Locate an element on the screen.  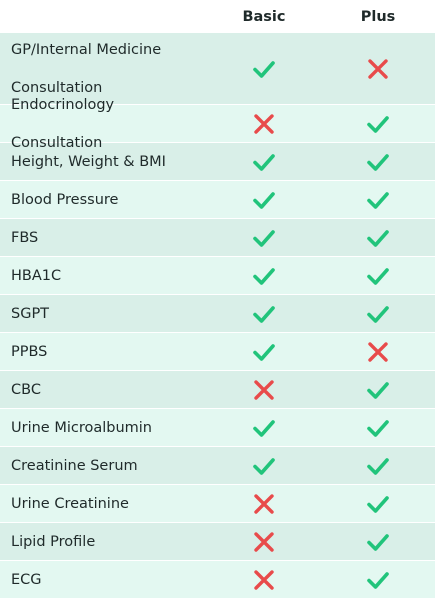
table-row: Creatinine Serum is located at coordinates (217, 466).